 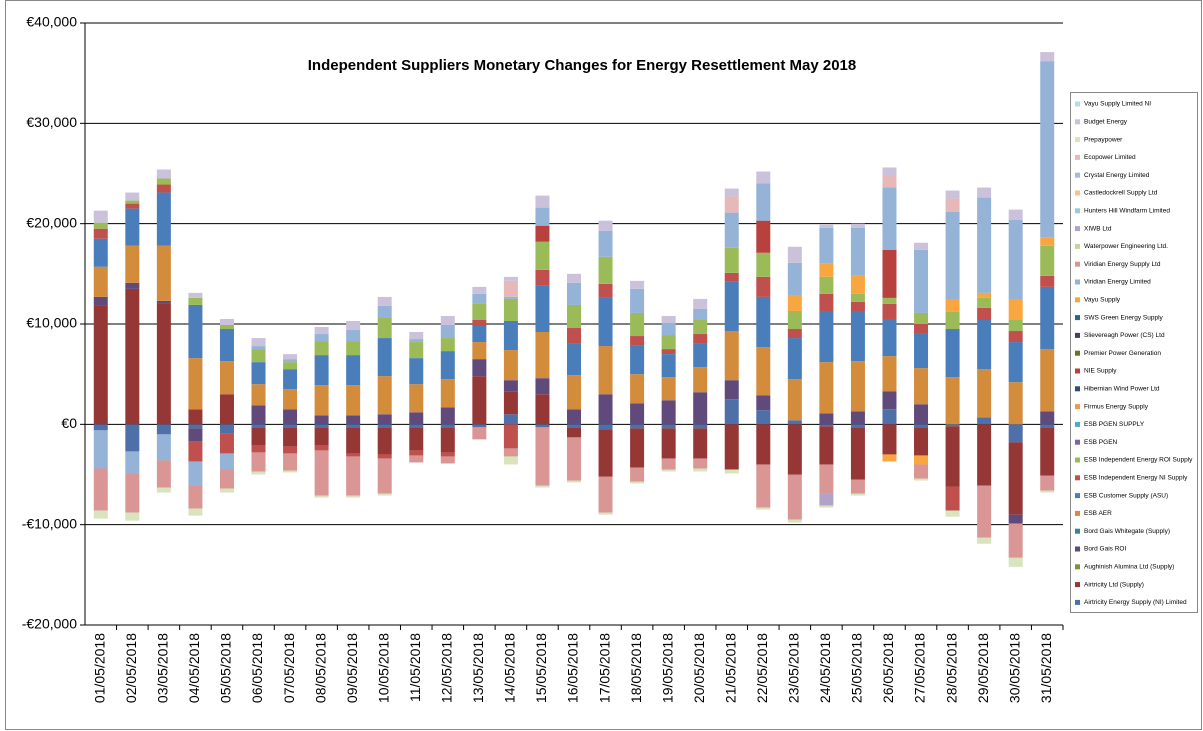 I want to click on y-tick-label: €10,000, so click(x=51, y=323).